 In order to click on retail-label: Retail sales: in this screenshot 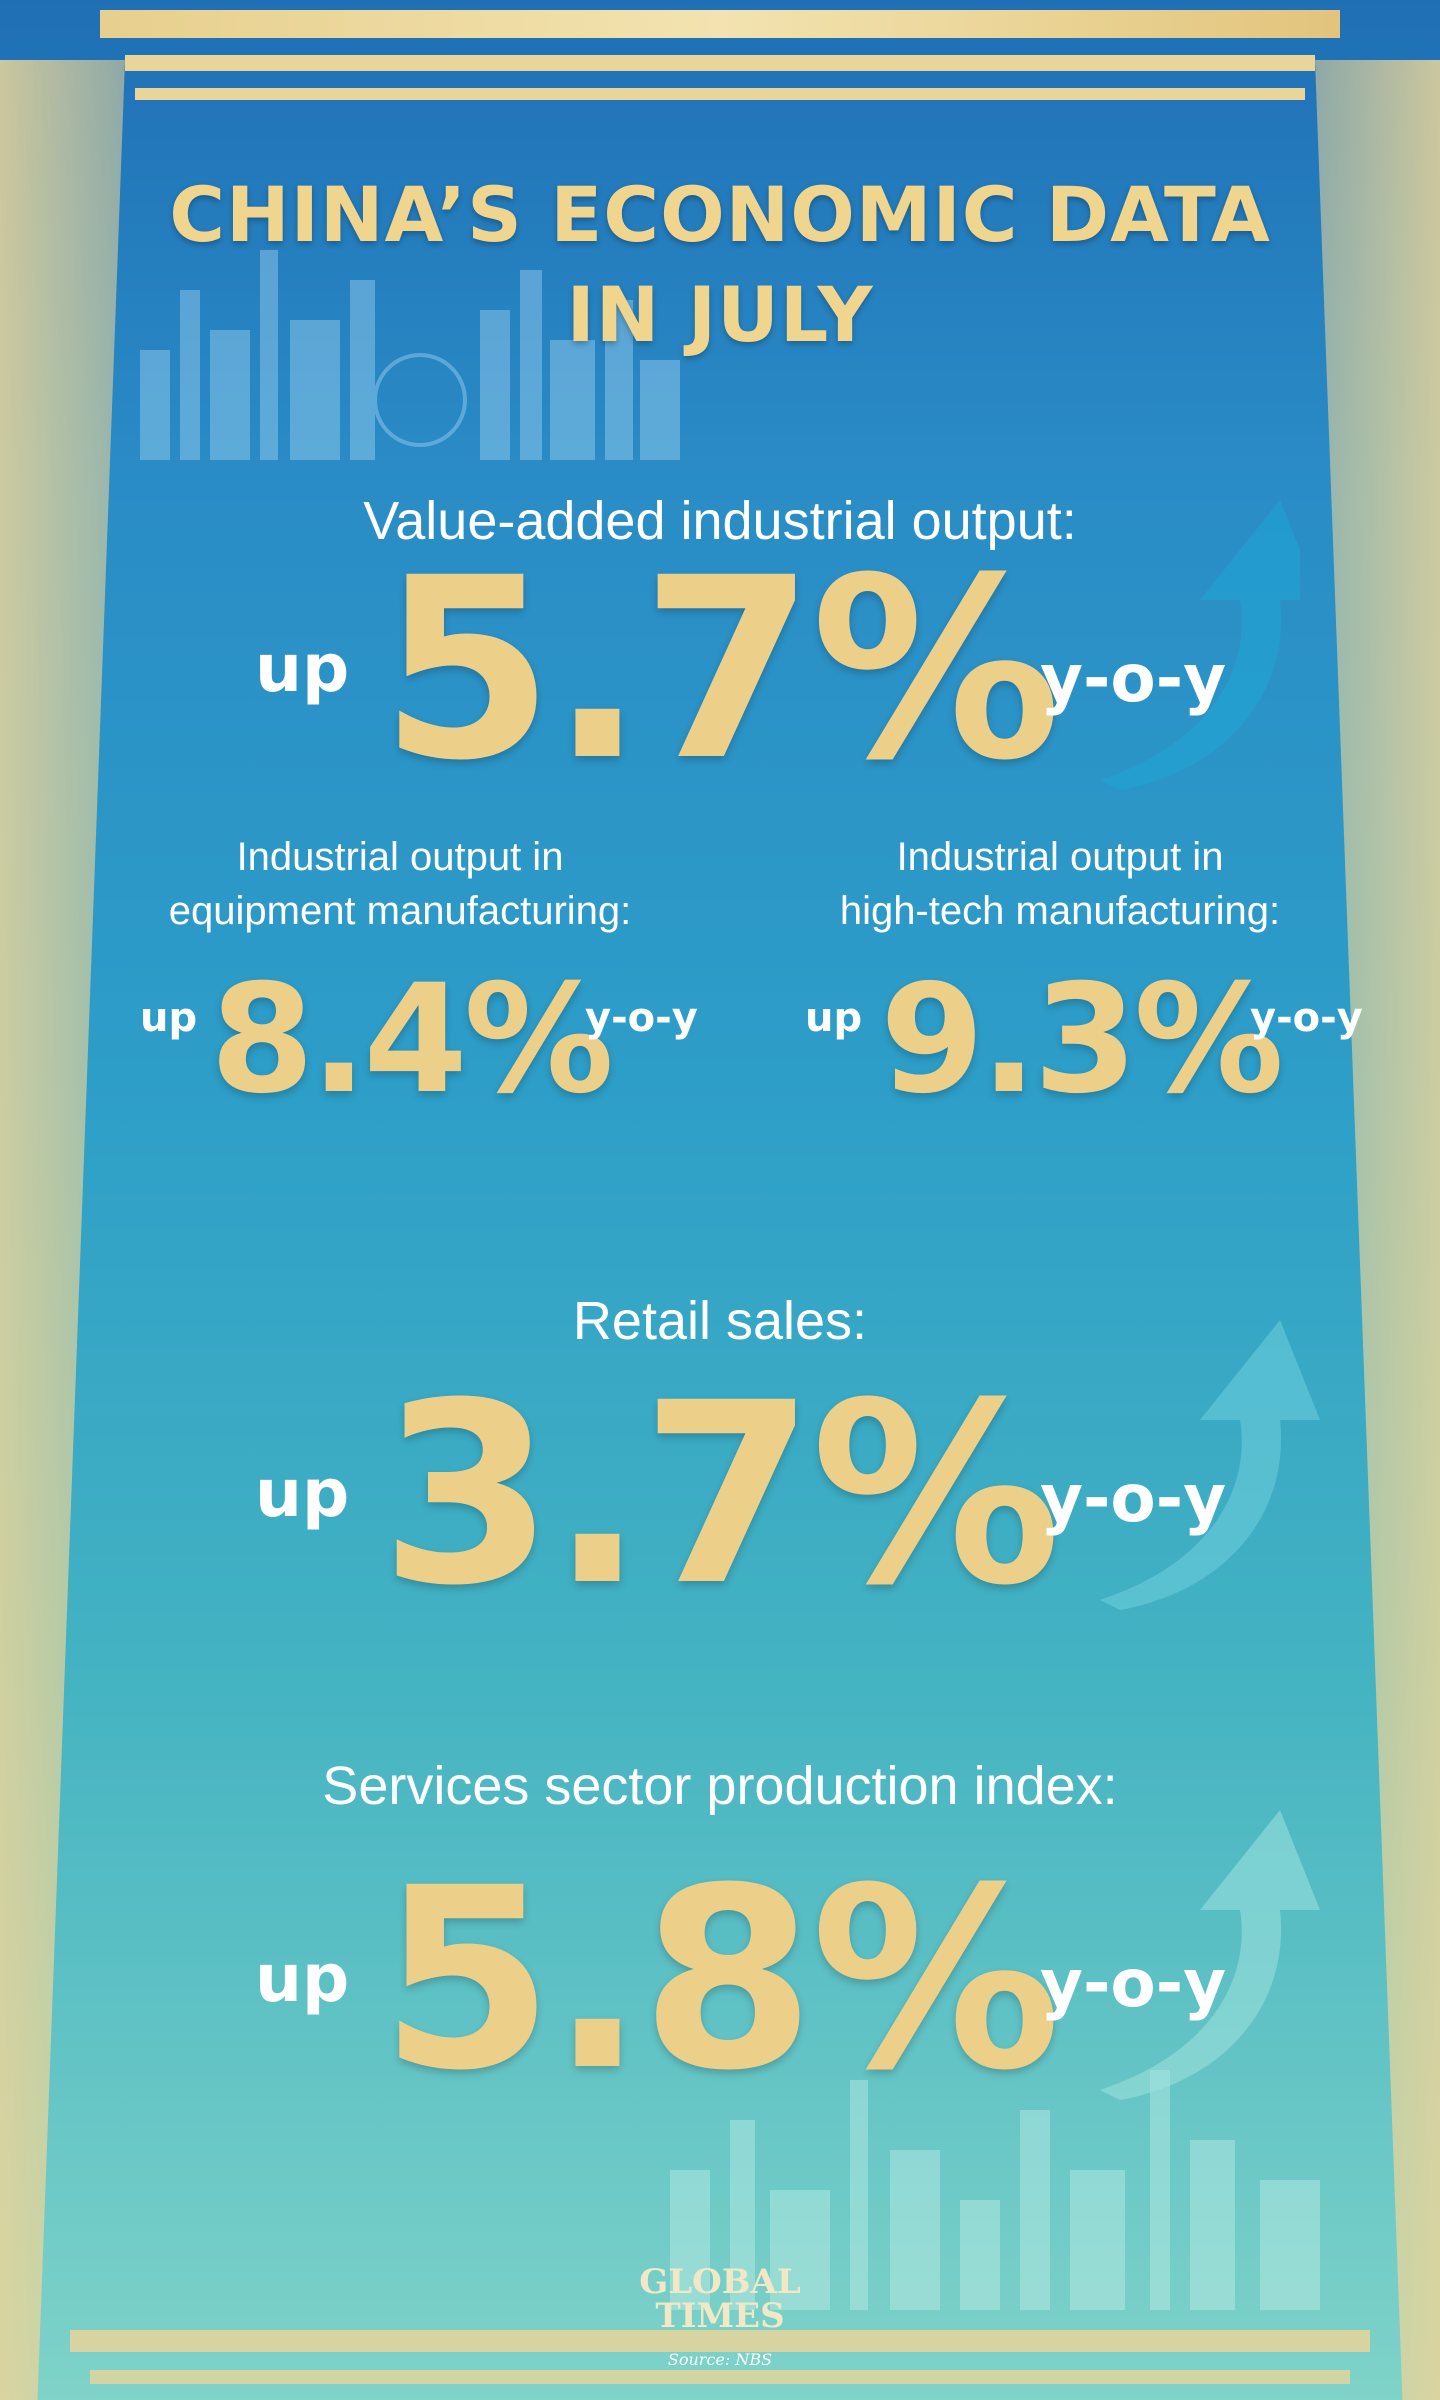, I will do `click(720, 1321)`.